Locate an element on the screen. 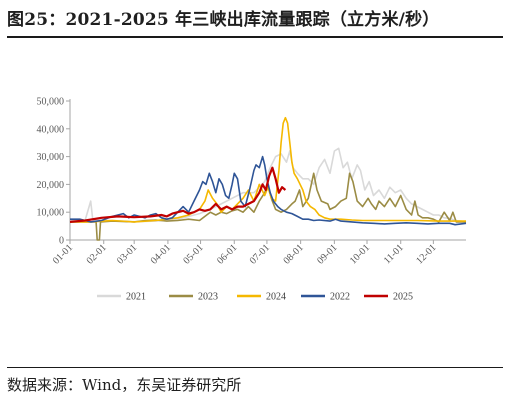 The image size is (510, 401). title-rule is located at coordinates (255, 37).